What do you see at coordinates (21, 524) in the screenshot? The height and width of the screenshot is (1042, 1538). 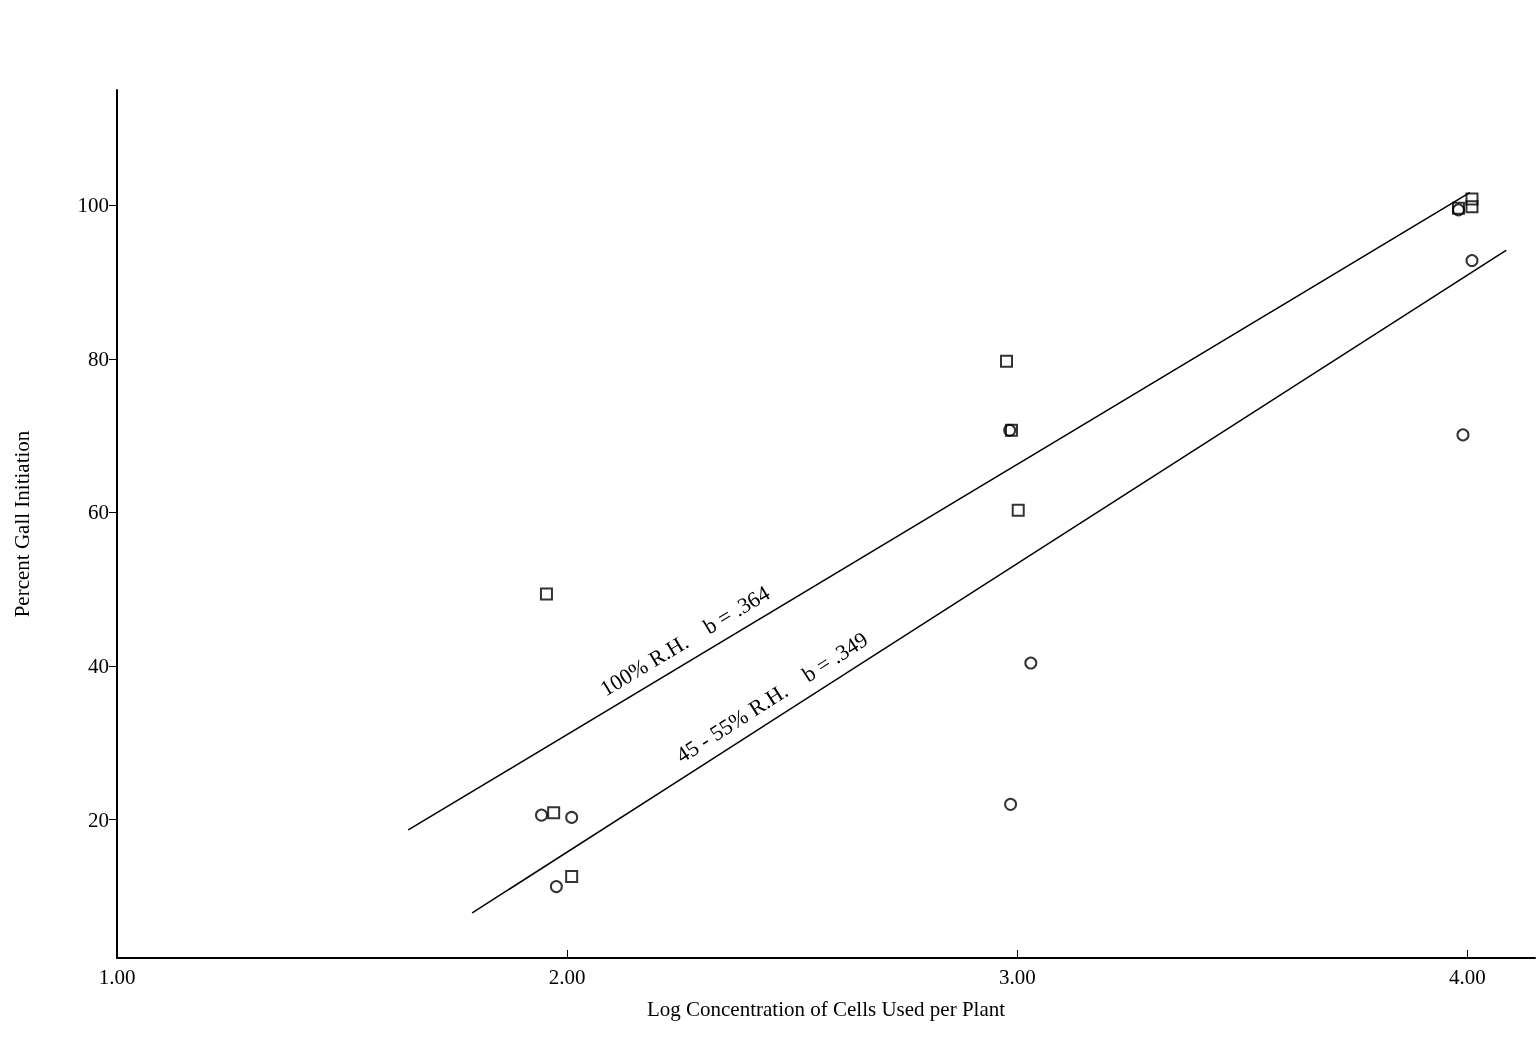 I see `y-axis-title: Percent Gall Initiation` at bounding box center [21, 524].